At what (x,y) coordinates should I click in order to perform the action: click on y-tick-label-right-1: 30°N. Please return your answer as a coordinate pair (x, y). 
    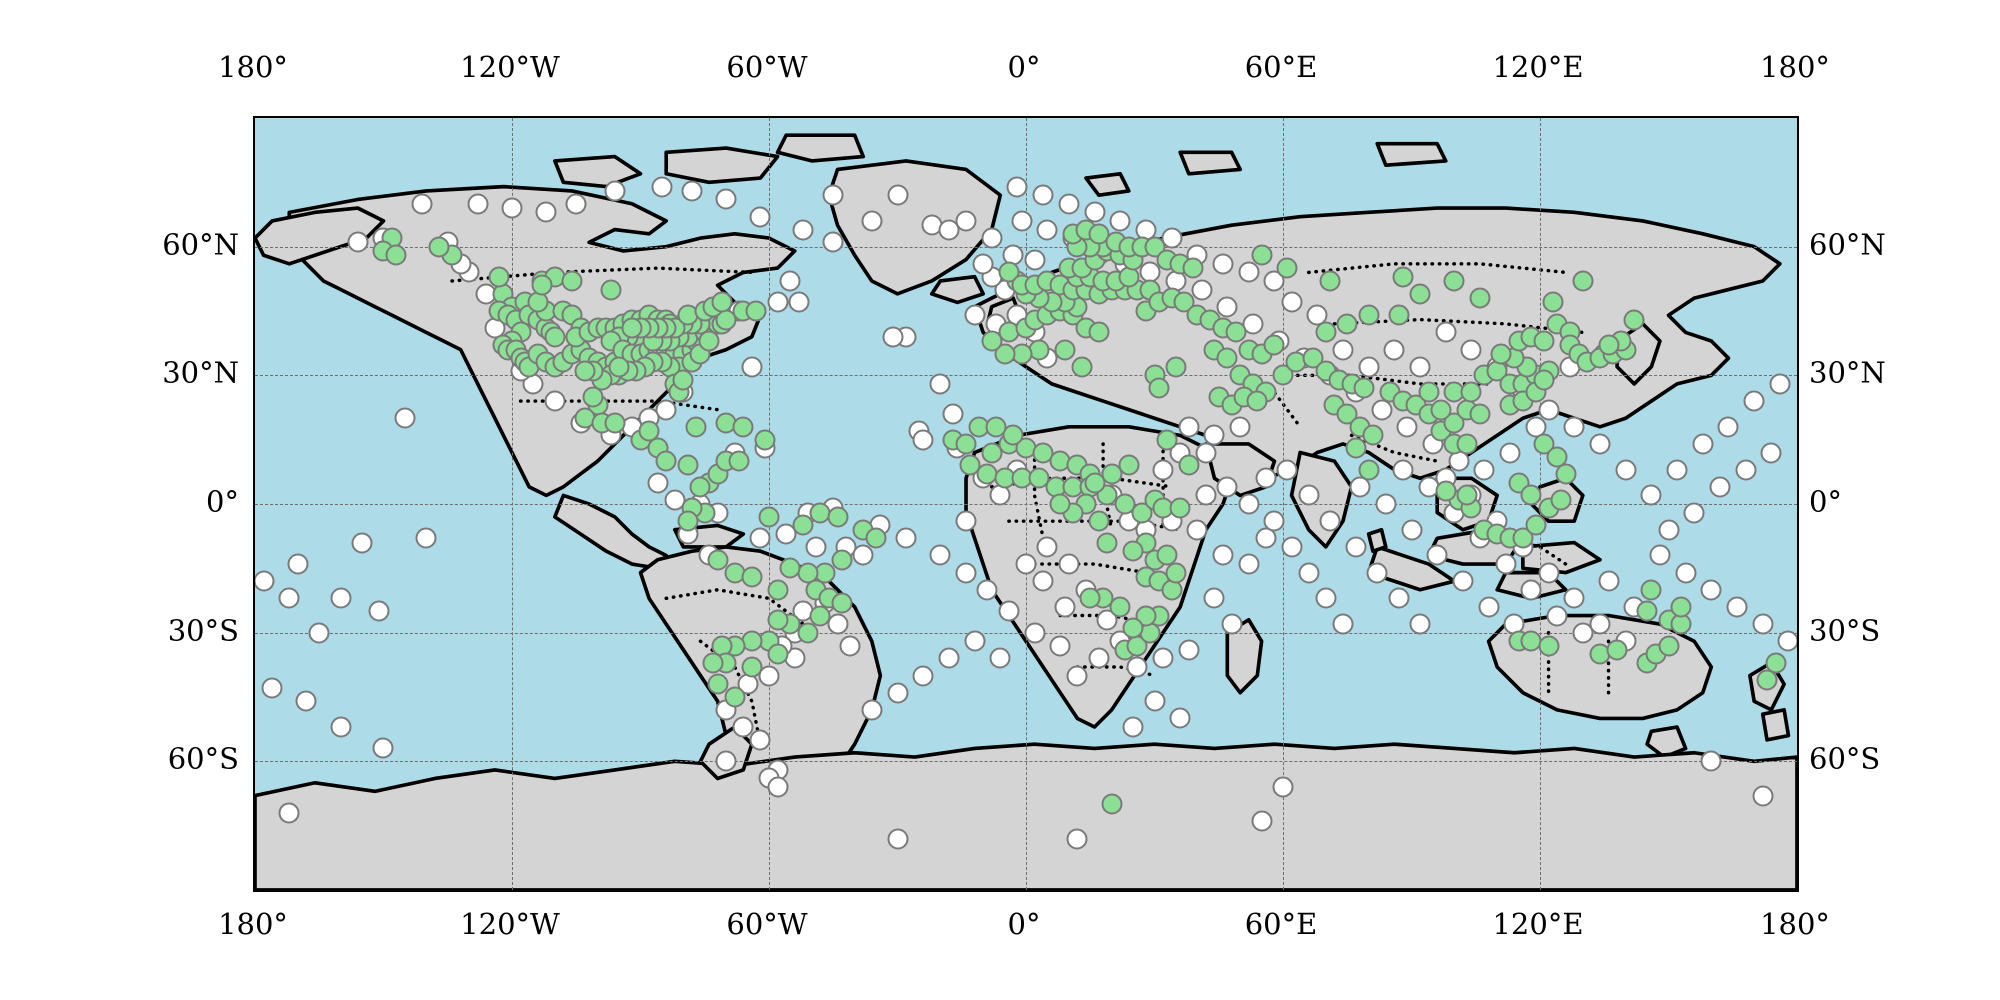
    Looking at the image, I should click on (1847, 372).